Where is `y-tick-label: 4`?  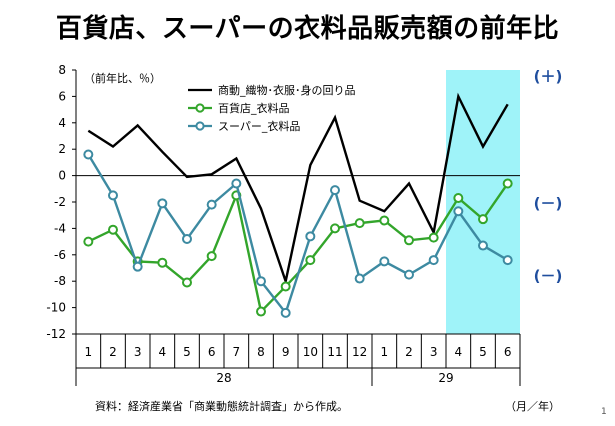
y-tick-label: 4 is located at coordinates (62, 123).